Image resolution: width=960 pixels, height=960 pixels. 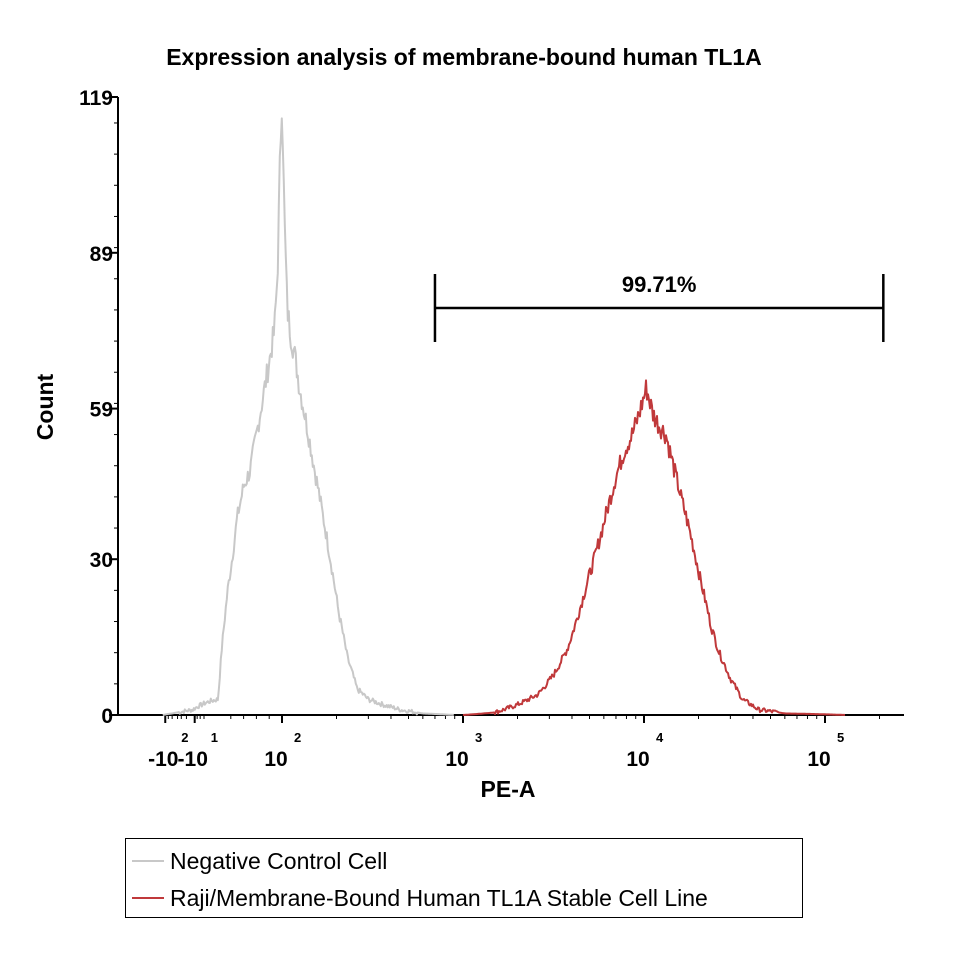 What do you see at coordinates (659, 284) in the screenshot?
I see `gate-percentage-label: 99.71%` at bounding box center [659, 284].